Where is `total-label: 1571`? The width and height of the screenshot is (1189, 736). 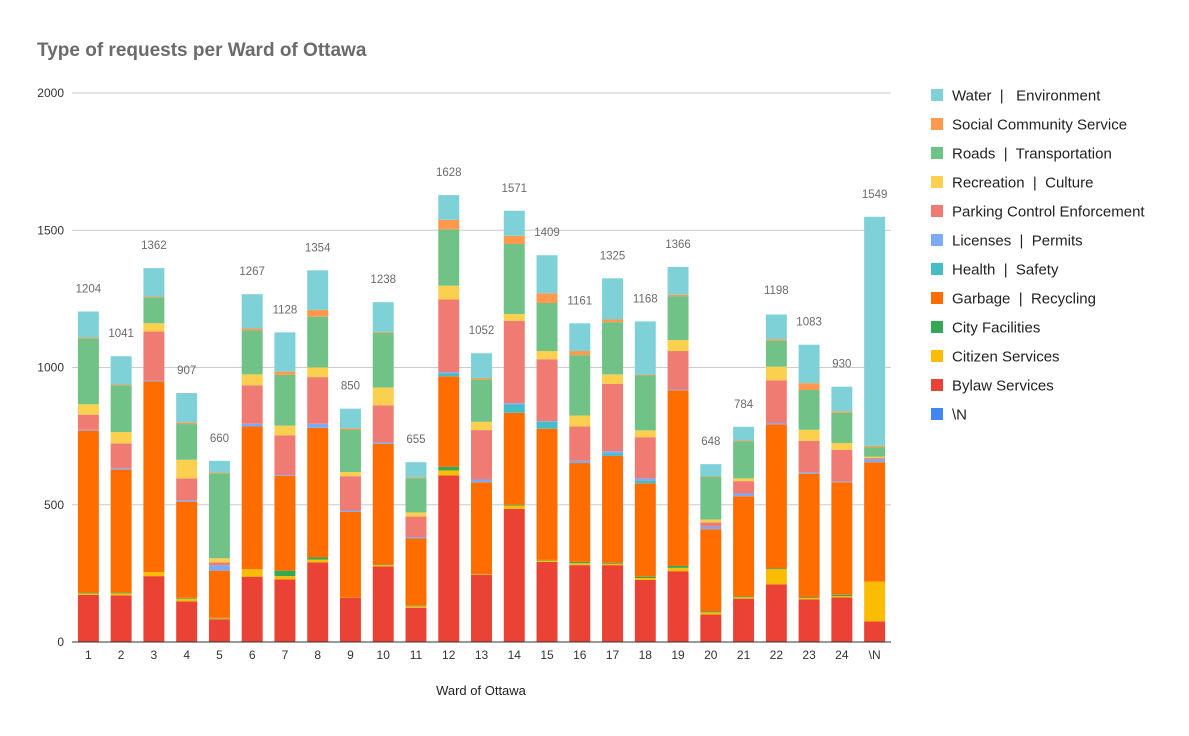 total-label: 1571 is located at coordinates (514, 189).